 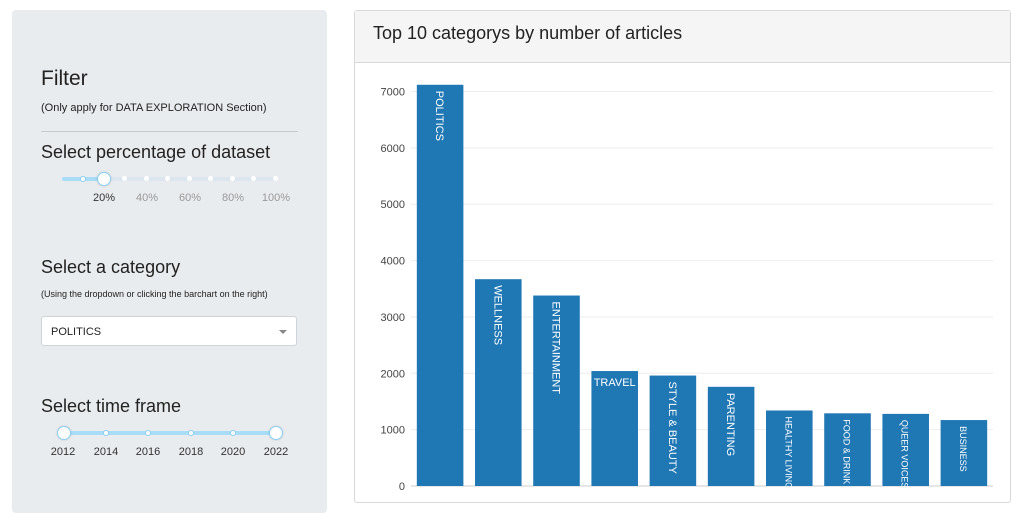 I want to click on bar-healthy-living, so click(x=789, y=448).